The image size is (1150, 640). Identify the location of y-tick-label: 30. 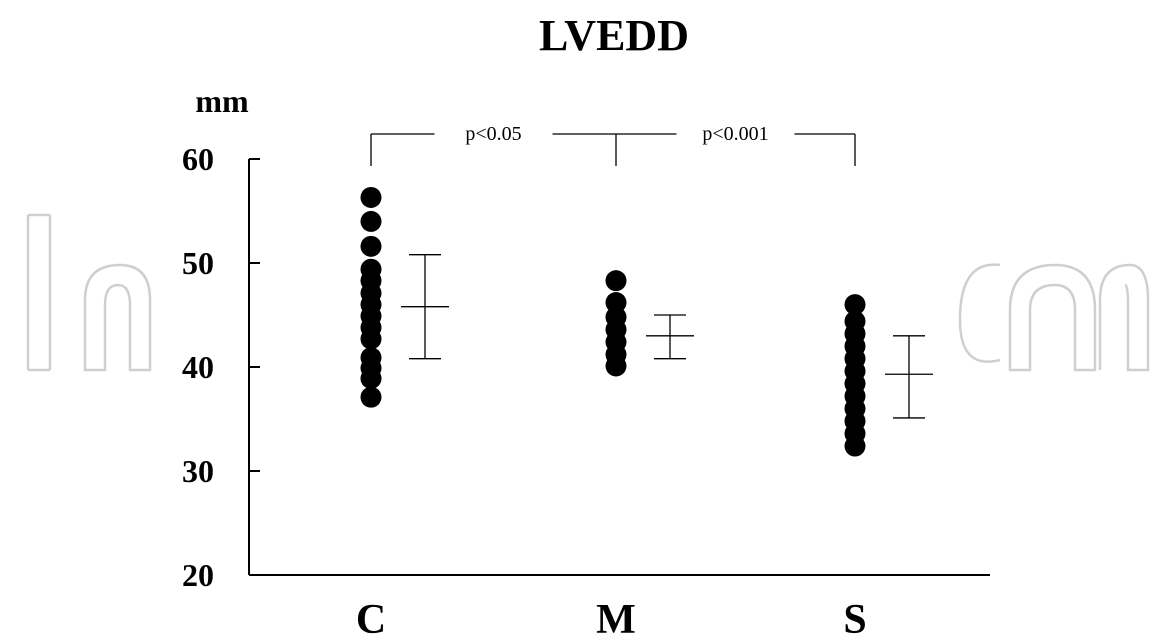
(198, 471).